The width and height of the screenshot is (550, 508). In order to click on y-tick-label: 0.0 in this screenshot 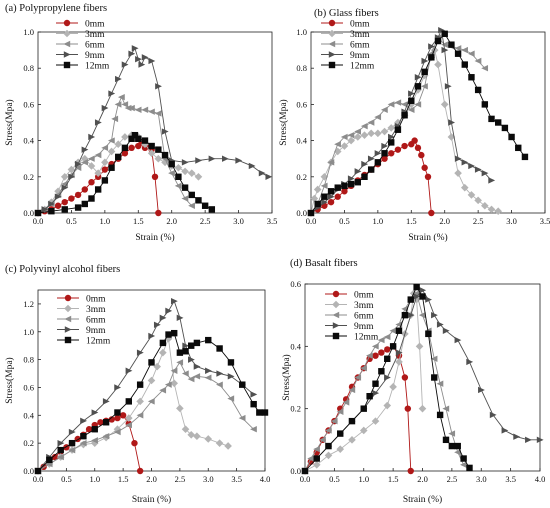, I will do `click(295, 471)`.